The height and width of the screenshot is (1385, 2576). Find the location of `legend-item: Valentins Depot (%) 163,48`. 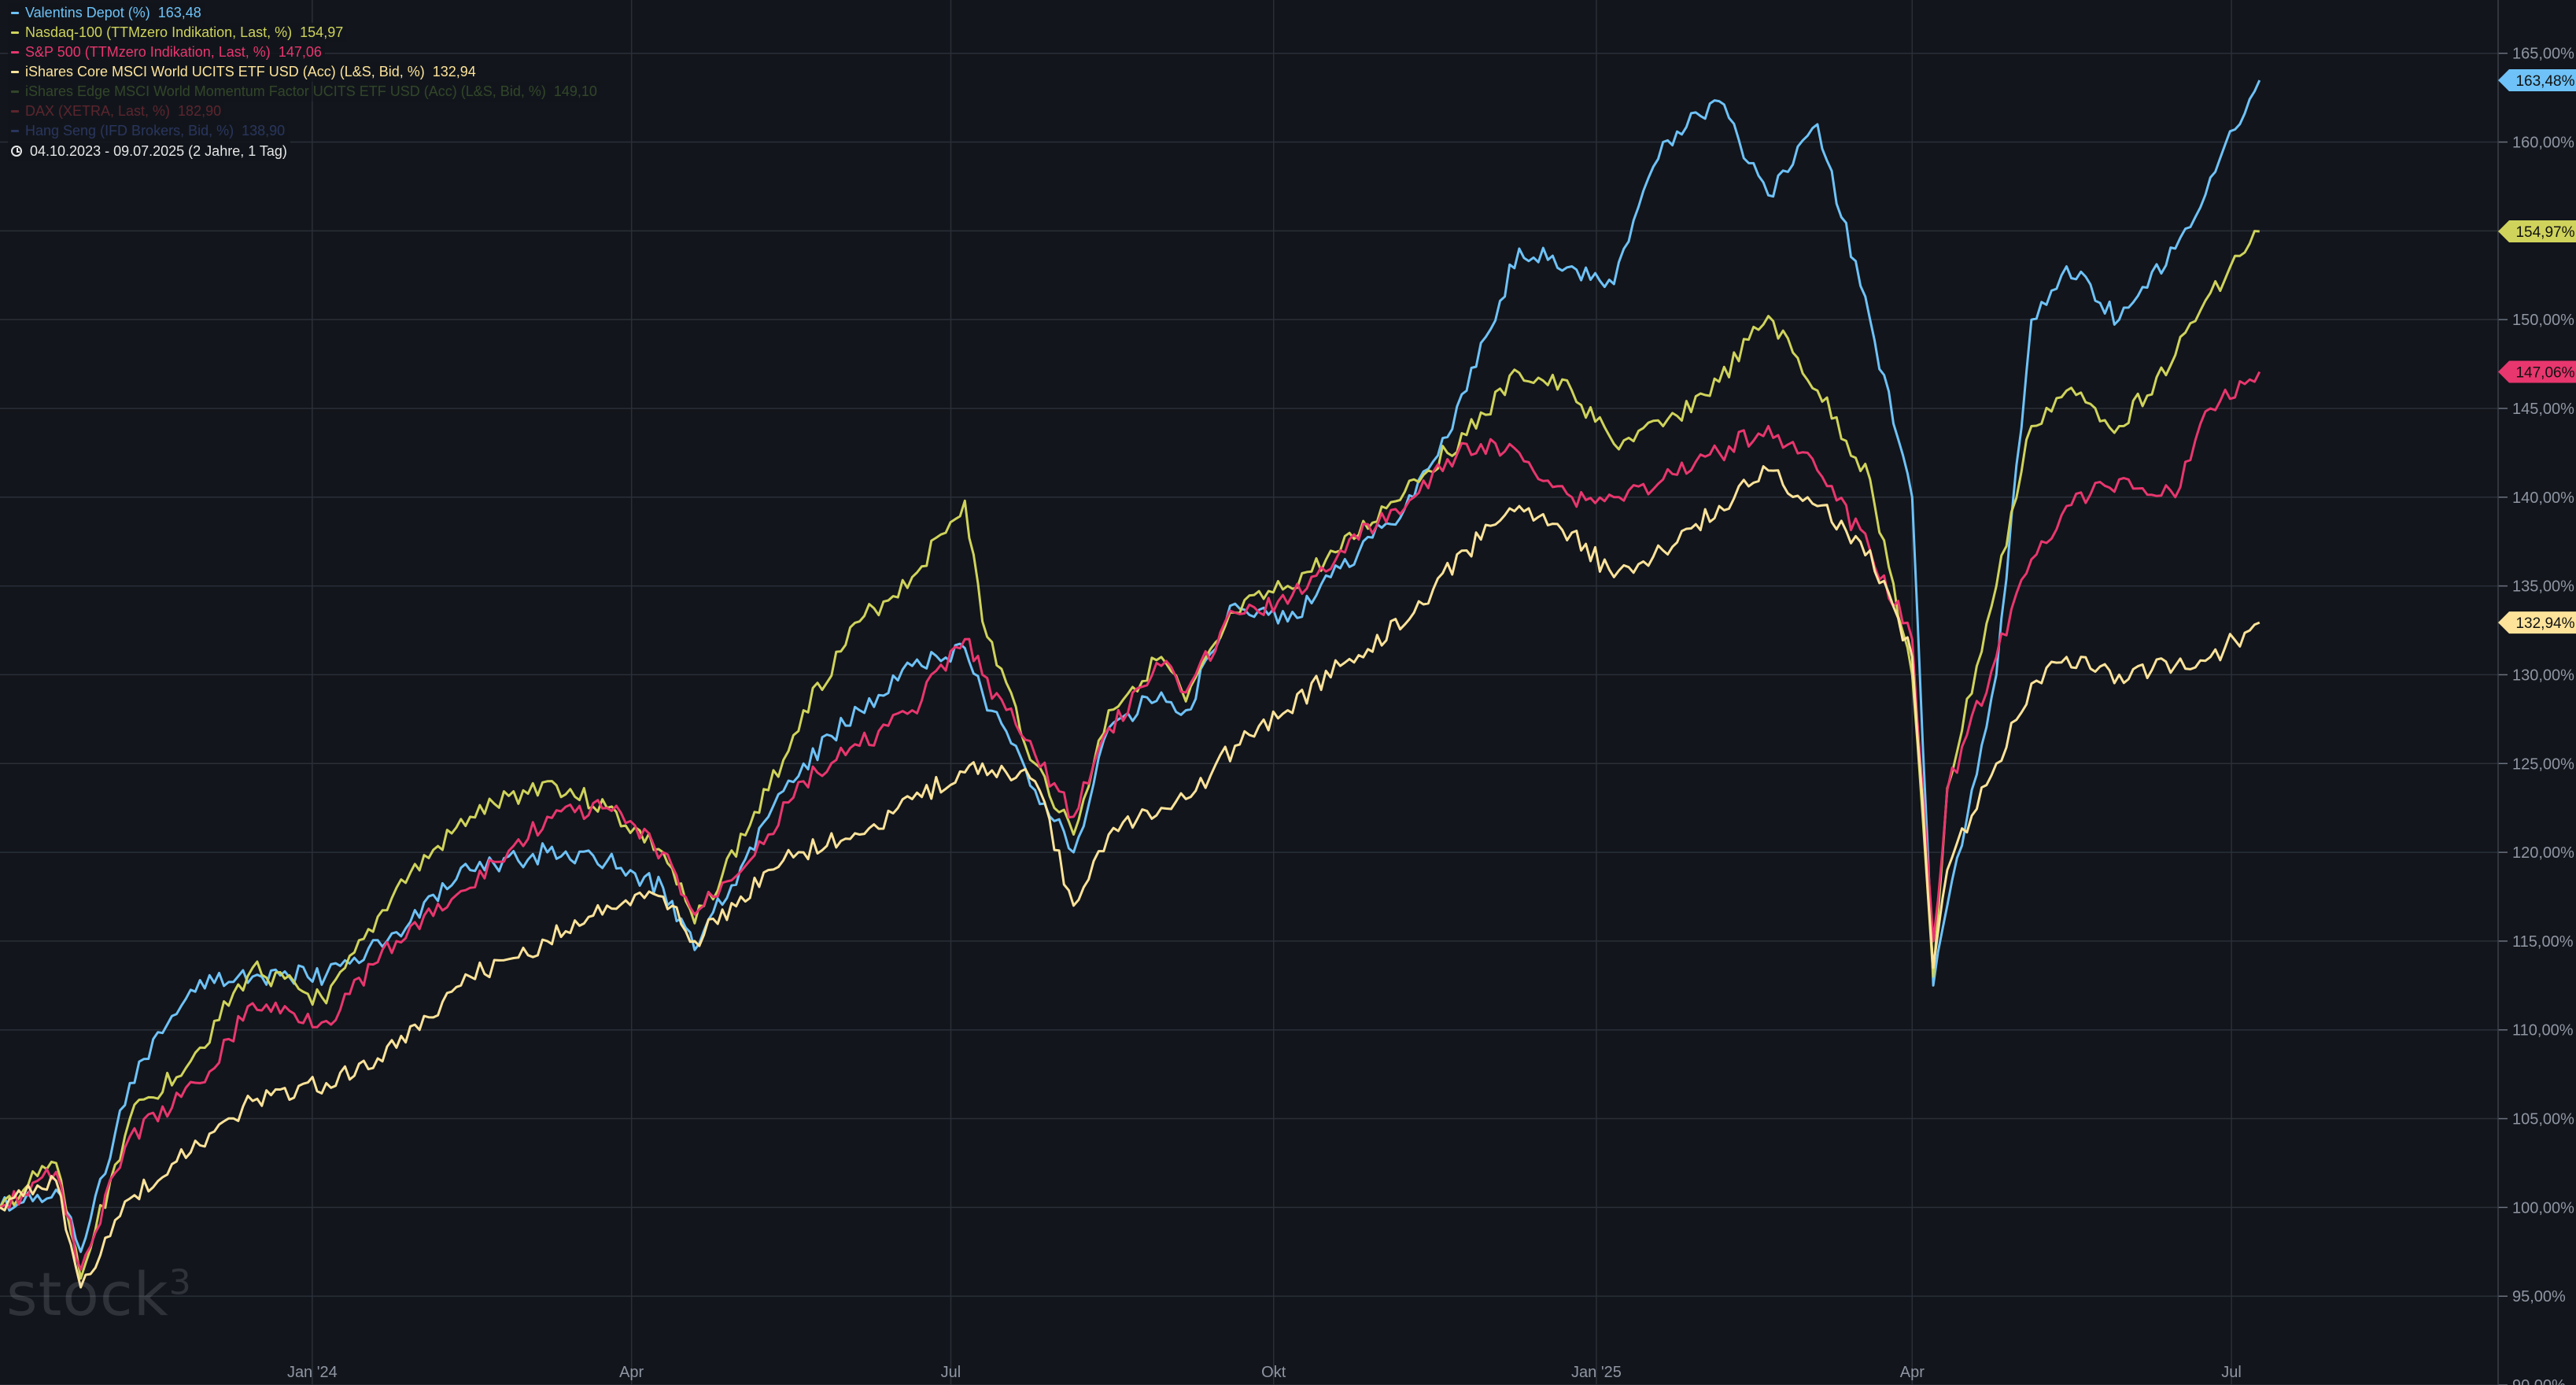

legend-item: Valentins Depot (%) 163,48 is located at coordinates (107, 13).